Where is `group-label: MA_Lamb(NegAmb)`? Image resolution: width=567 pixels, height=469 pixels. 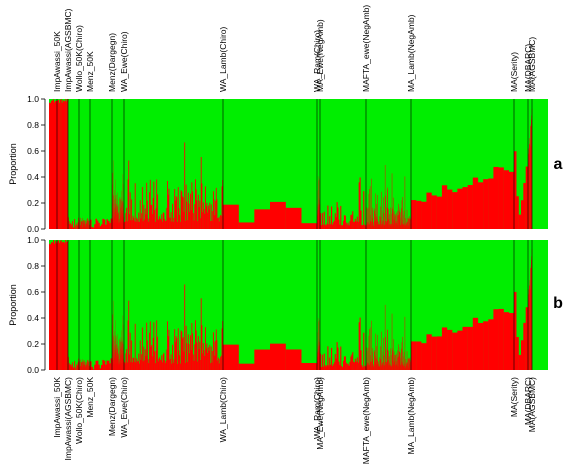 group-label: MA_Lamb(NegAmb) is located at coordinates (411, 53).